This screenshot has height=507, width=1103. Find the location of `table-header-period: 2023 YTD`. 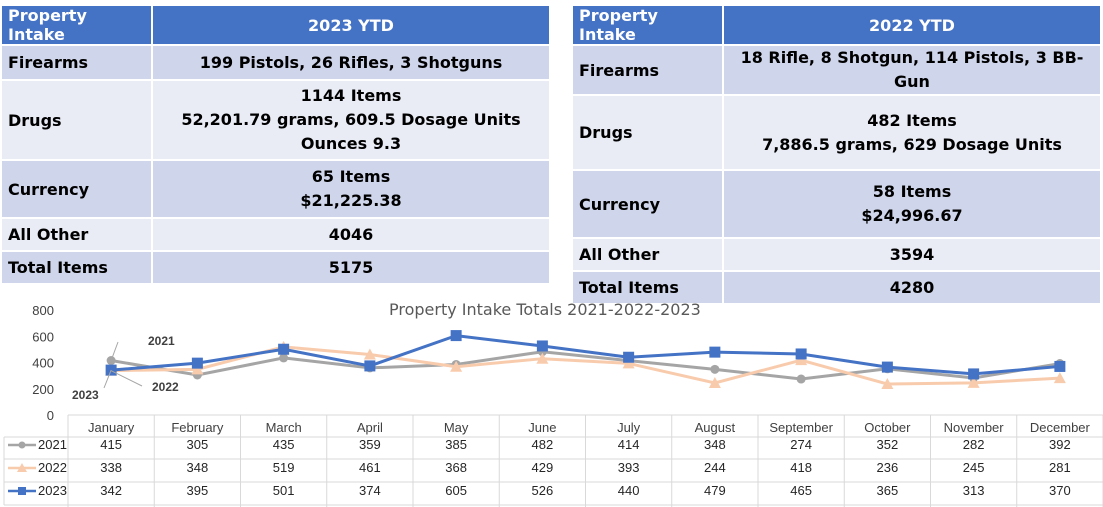

table-header-period: 2023 YTD is located at coordinates (351, 25).